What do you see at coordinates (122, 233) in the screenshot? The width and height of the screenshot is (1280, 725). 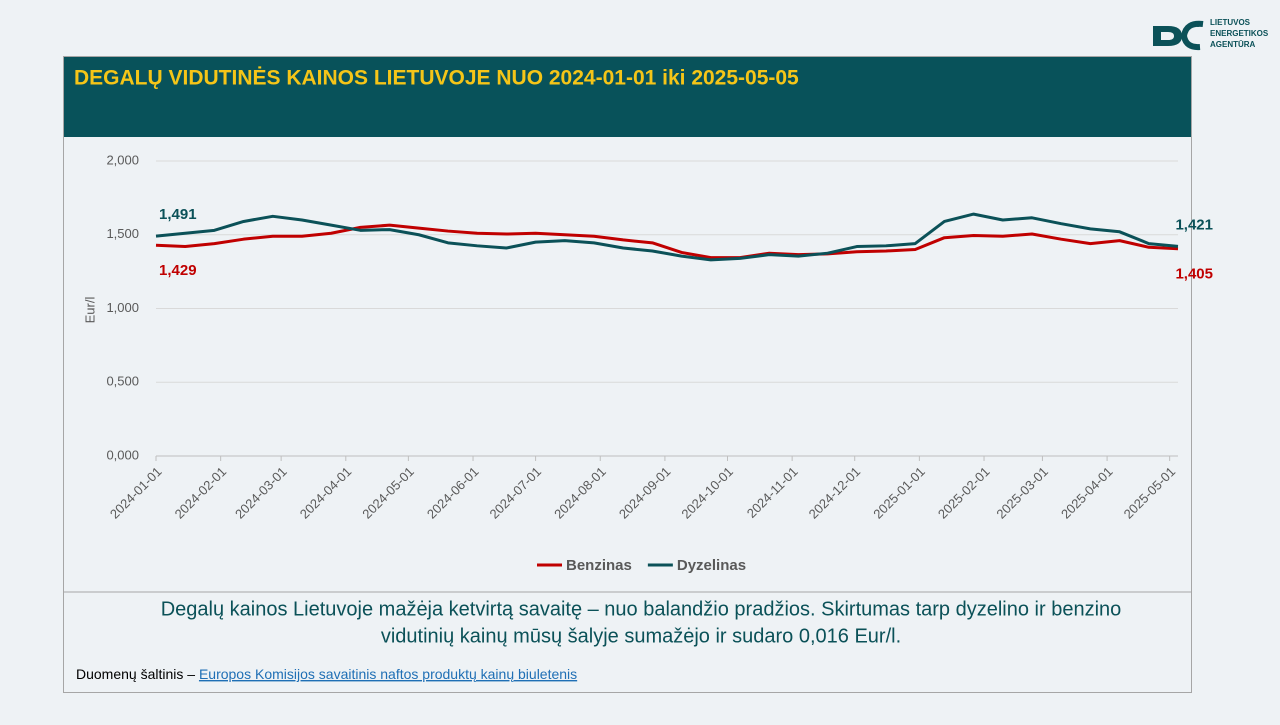 I see `y-tick-label: 1,500` at bounding box center [122, 233].